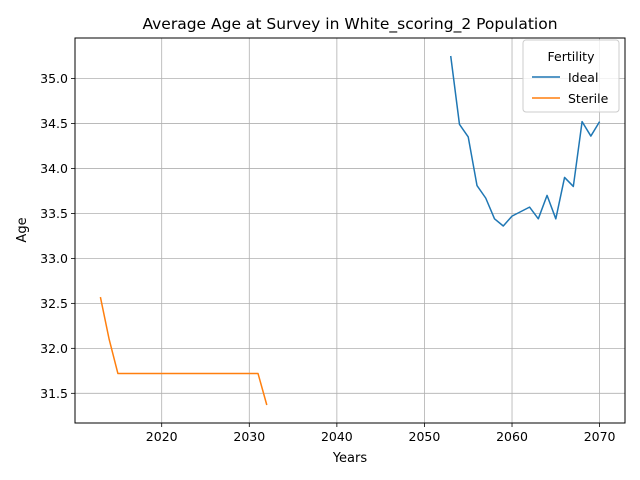 The width and height of the screenshot is (640, 480). What do you see at coordinates (183, 351) in the screenshot?
I see `series-line-sterile` at bounding box center [183, 351].